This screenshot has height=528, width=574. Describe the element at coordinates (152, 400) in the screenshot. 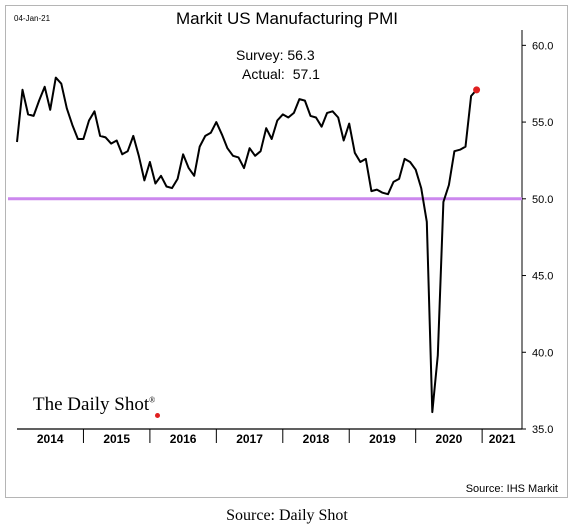

I see `brand-registered-mark: ®` at that location.